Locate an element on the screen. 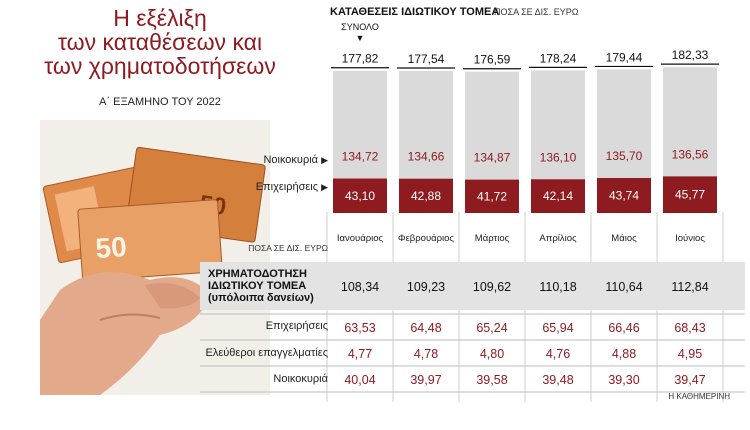 The image size is (750, 430). business-legend: Επιχειρήσεις ▶ is located at coordinates (292, 187).